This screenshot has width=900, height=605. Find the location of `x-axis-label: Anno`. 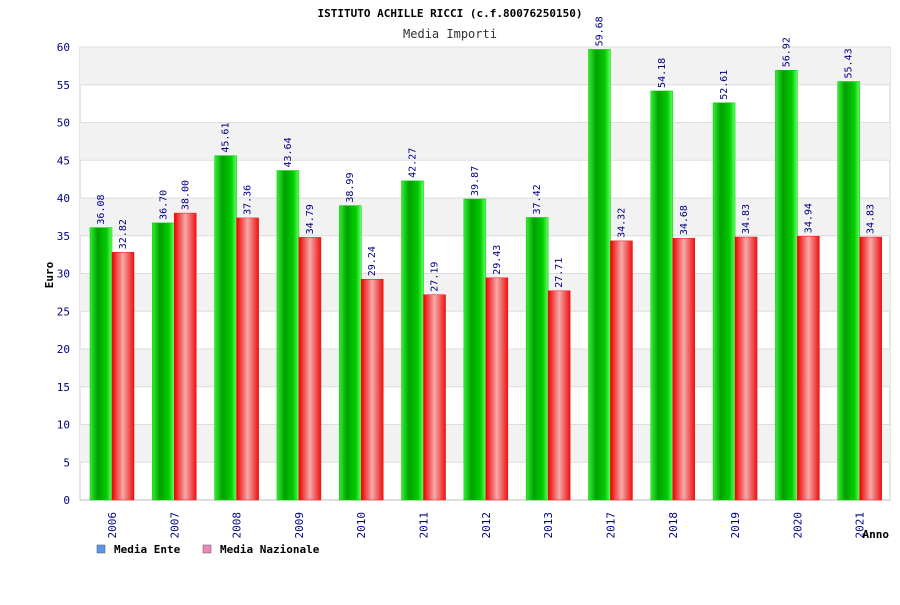

x-axis-label: Anno is located at coordinates (876, 534).